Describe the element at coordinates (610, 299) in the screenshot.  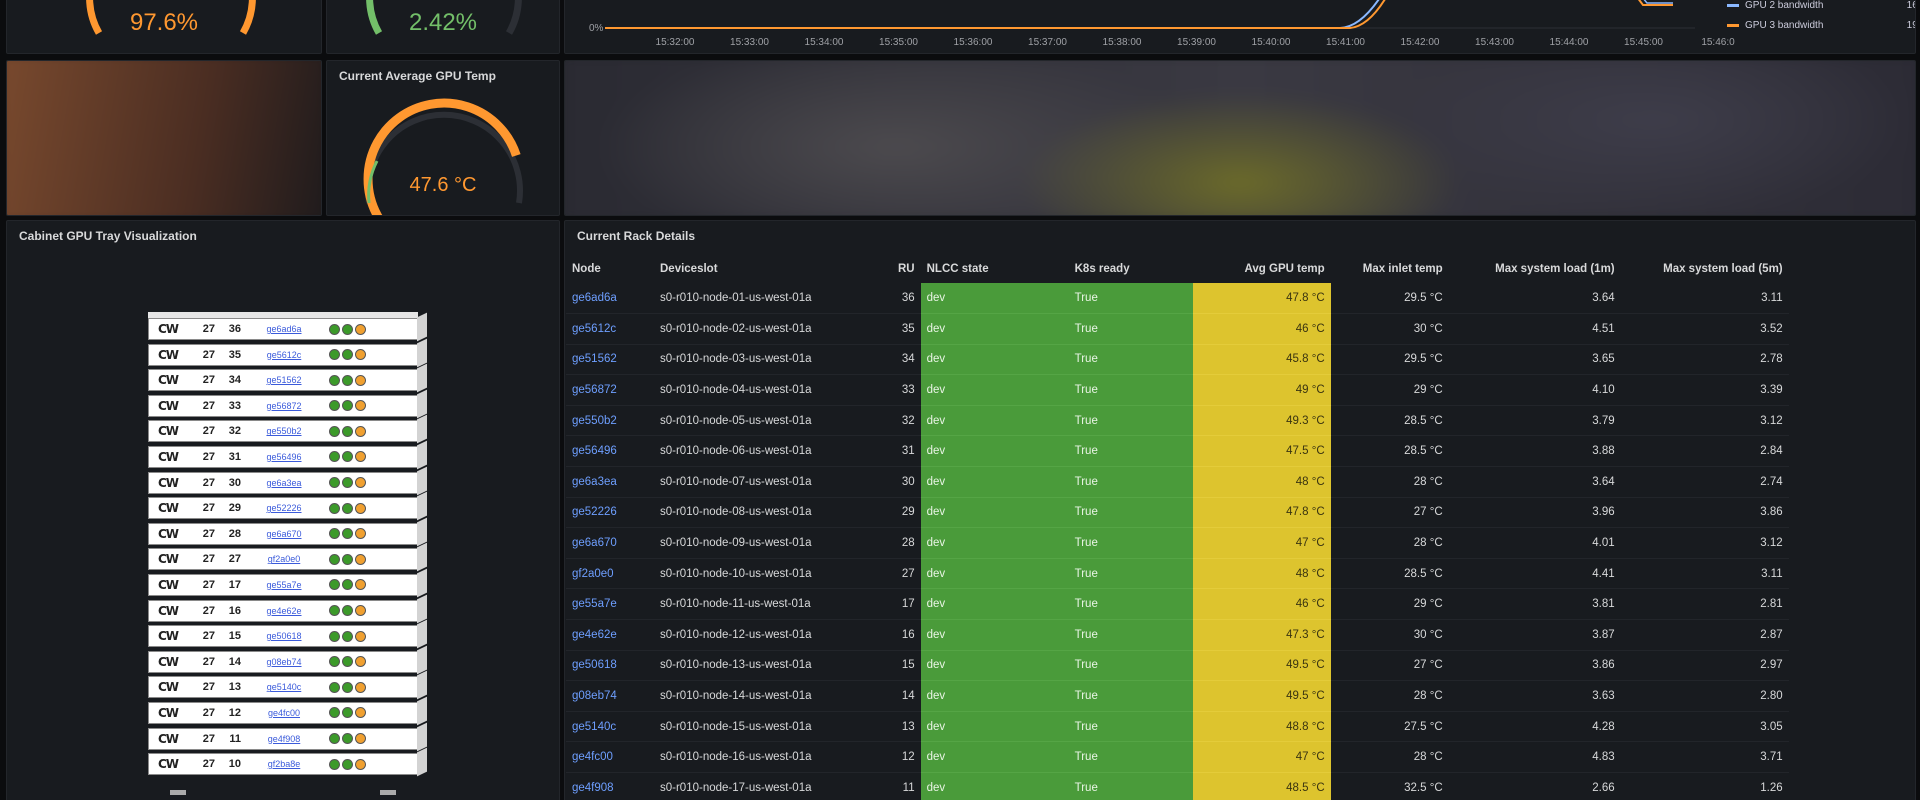
I see `cell-node: ge6ad6a` at that location.